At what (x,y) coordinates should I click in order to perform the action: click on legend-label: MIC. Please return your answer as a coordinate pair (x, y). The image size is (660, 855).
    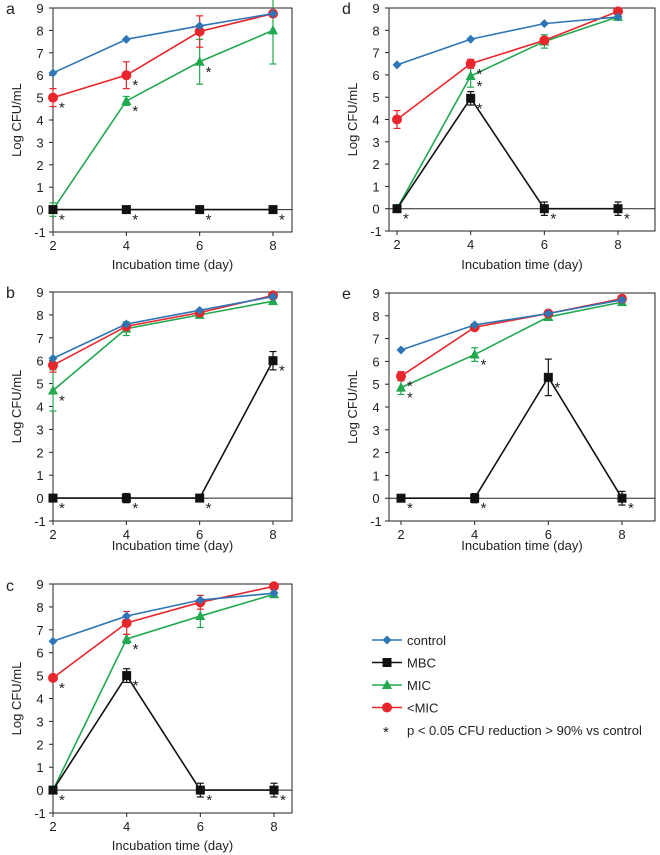
    Looking at the image, I should click on (419, 685).